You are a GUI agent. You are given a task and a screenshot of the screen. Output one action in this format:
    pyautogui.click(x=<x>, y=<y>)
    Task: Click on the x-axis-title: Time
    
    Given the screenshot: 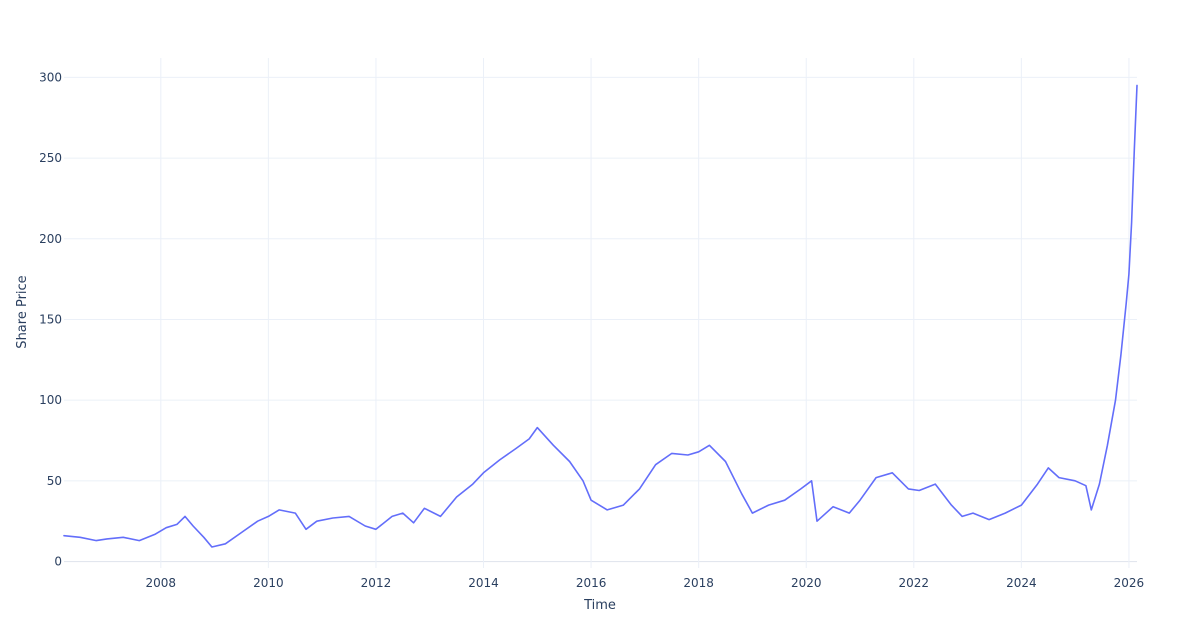 What is the action you would take?
    pyautogui.click(x=599, y=605)
    